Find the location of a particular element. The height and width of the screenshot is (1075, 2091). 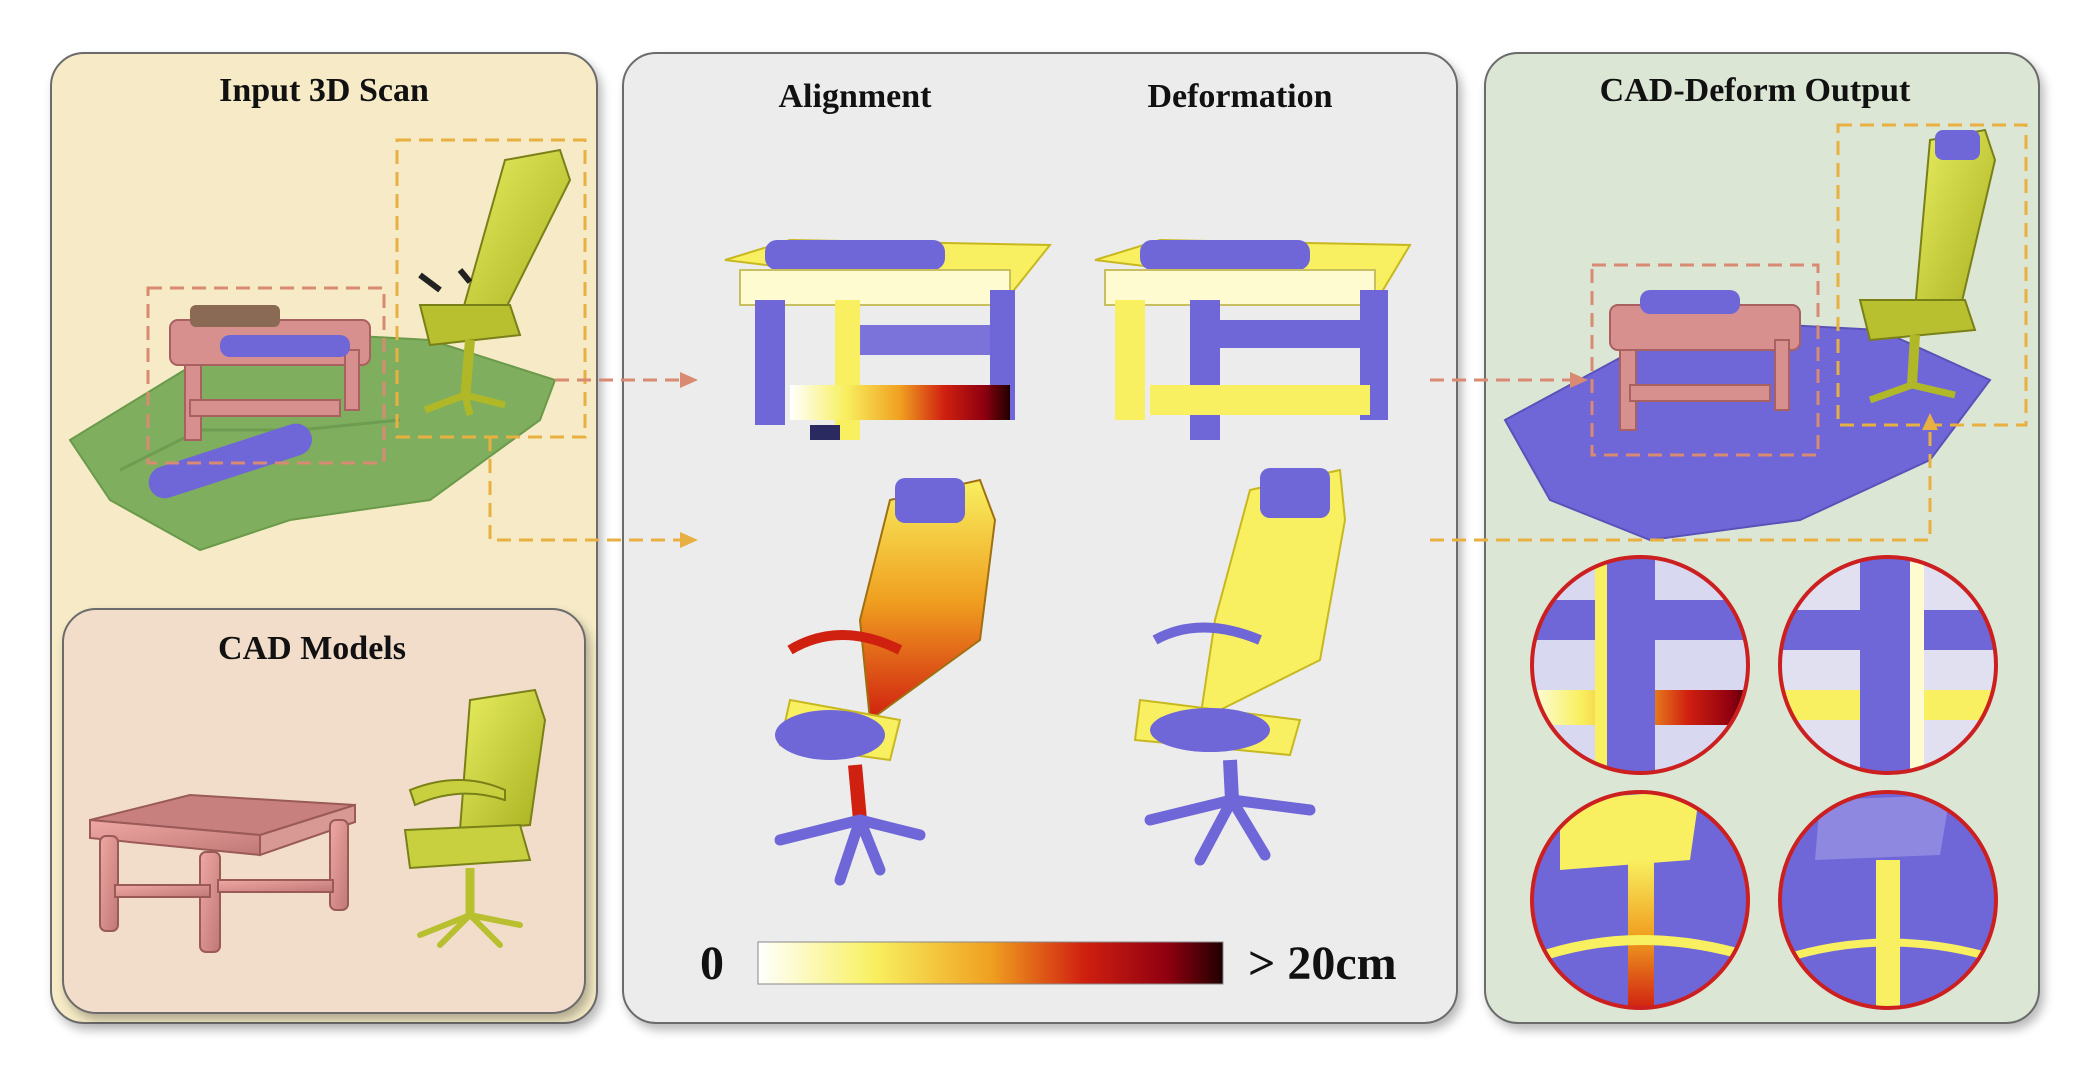

cad-table-model is located at coordinates (222, 873).